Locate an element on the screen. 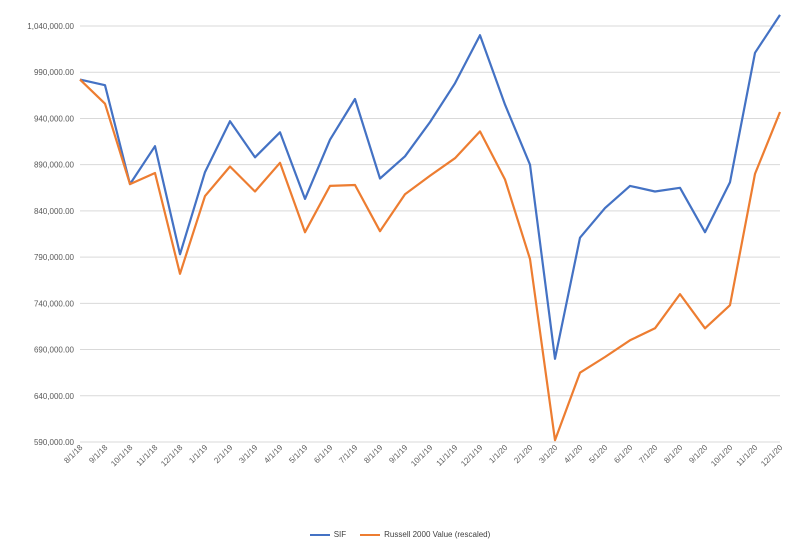 This screenshot has width=800, height=553. y-tick-label: 790,000.00 is located at coordinates (54, 257).